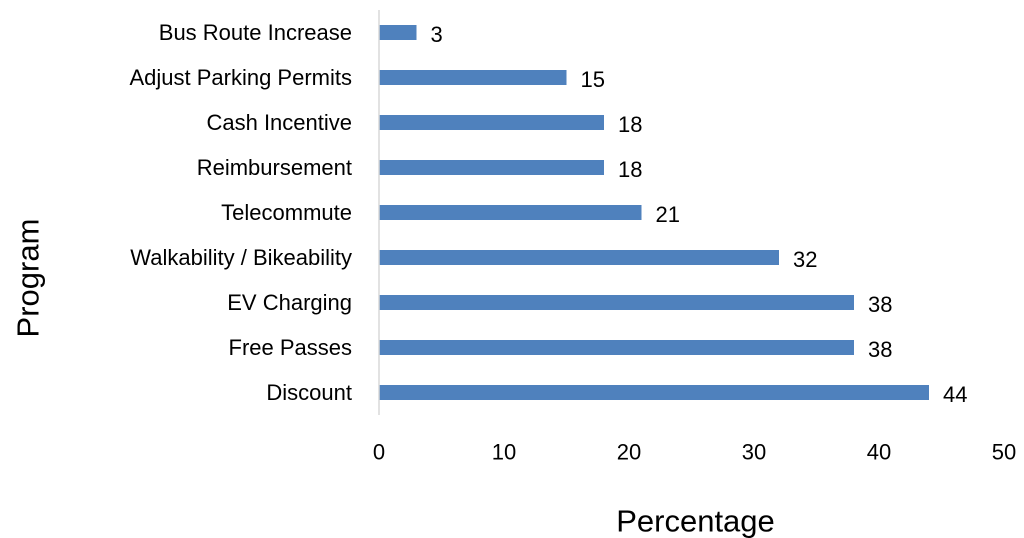  I want to click on y-axis-title: Program, so click(28, 278).